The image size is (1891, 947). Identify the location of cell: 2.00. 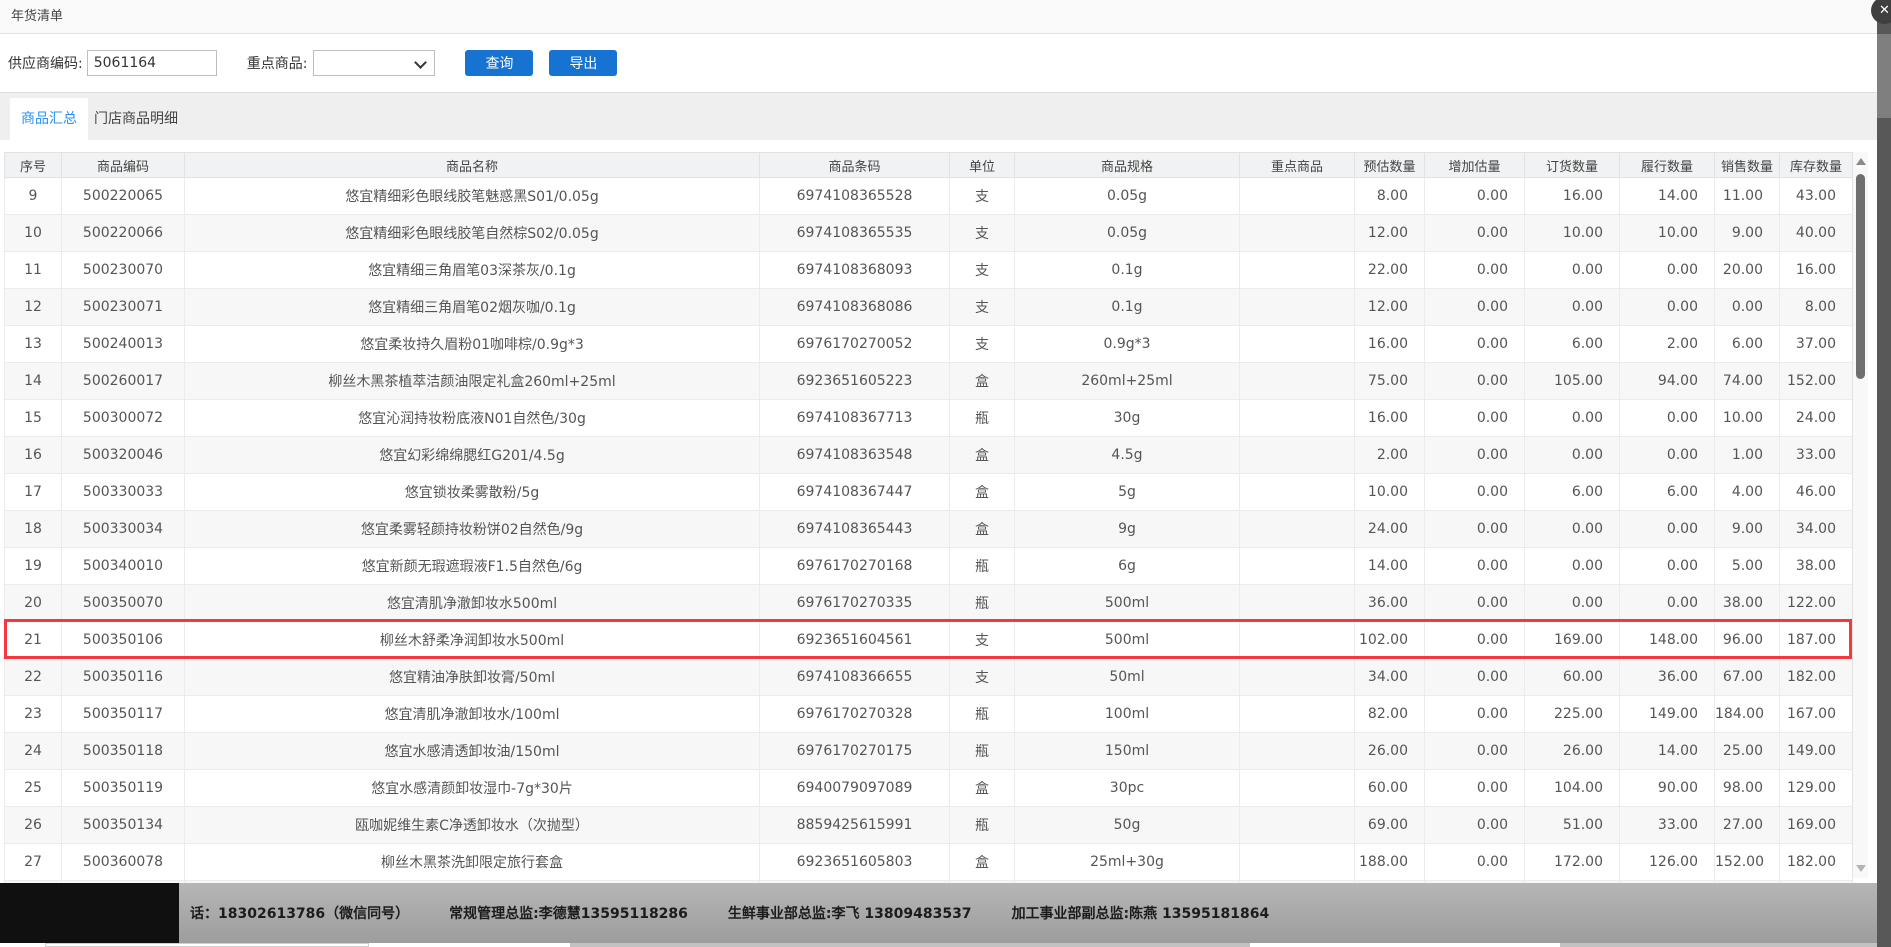
(1667, 344).